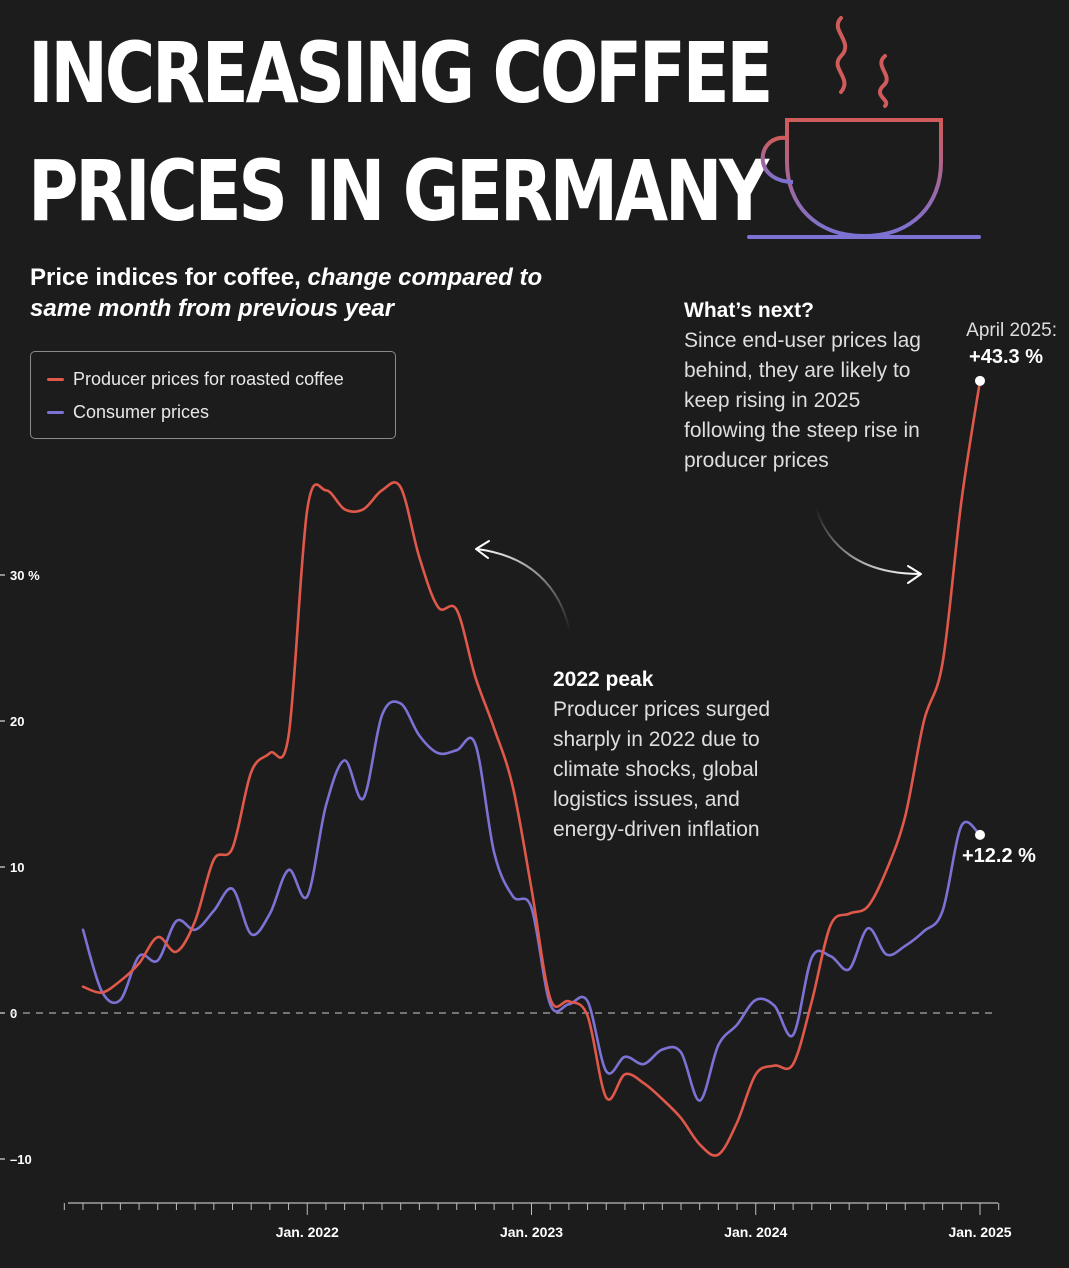 Image resolution: width=1069 pixels, height=1268 pixels. I want to click on y-tick-label-0: –10, so click(21, 1159).